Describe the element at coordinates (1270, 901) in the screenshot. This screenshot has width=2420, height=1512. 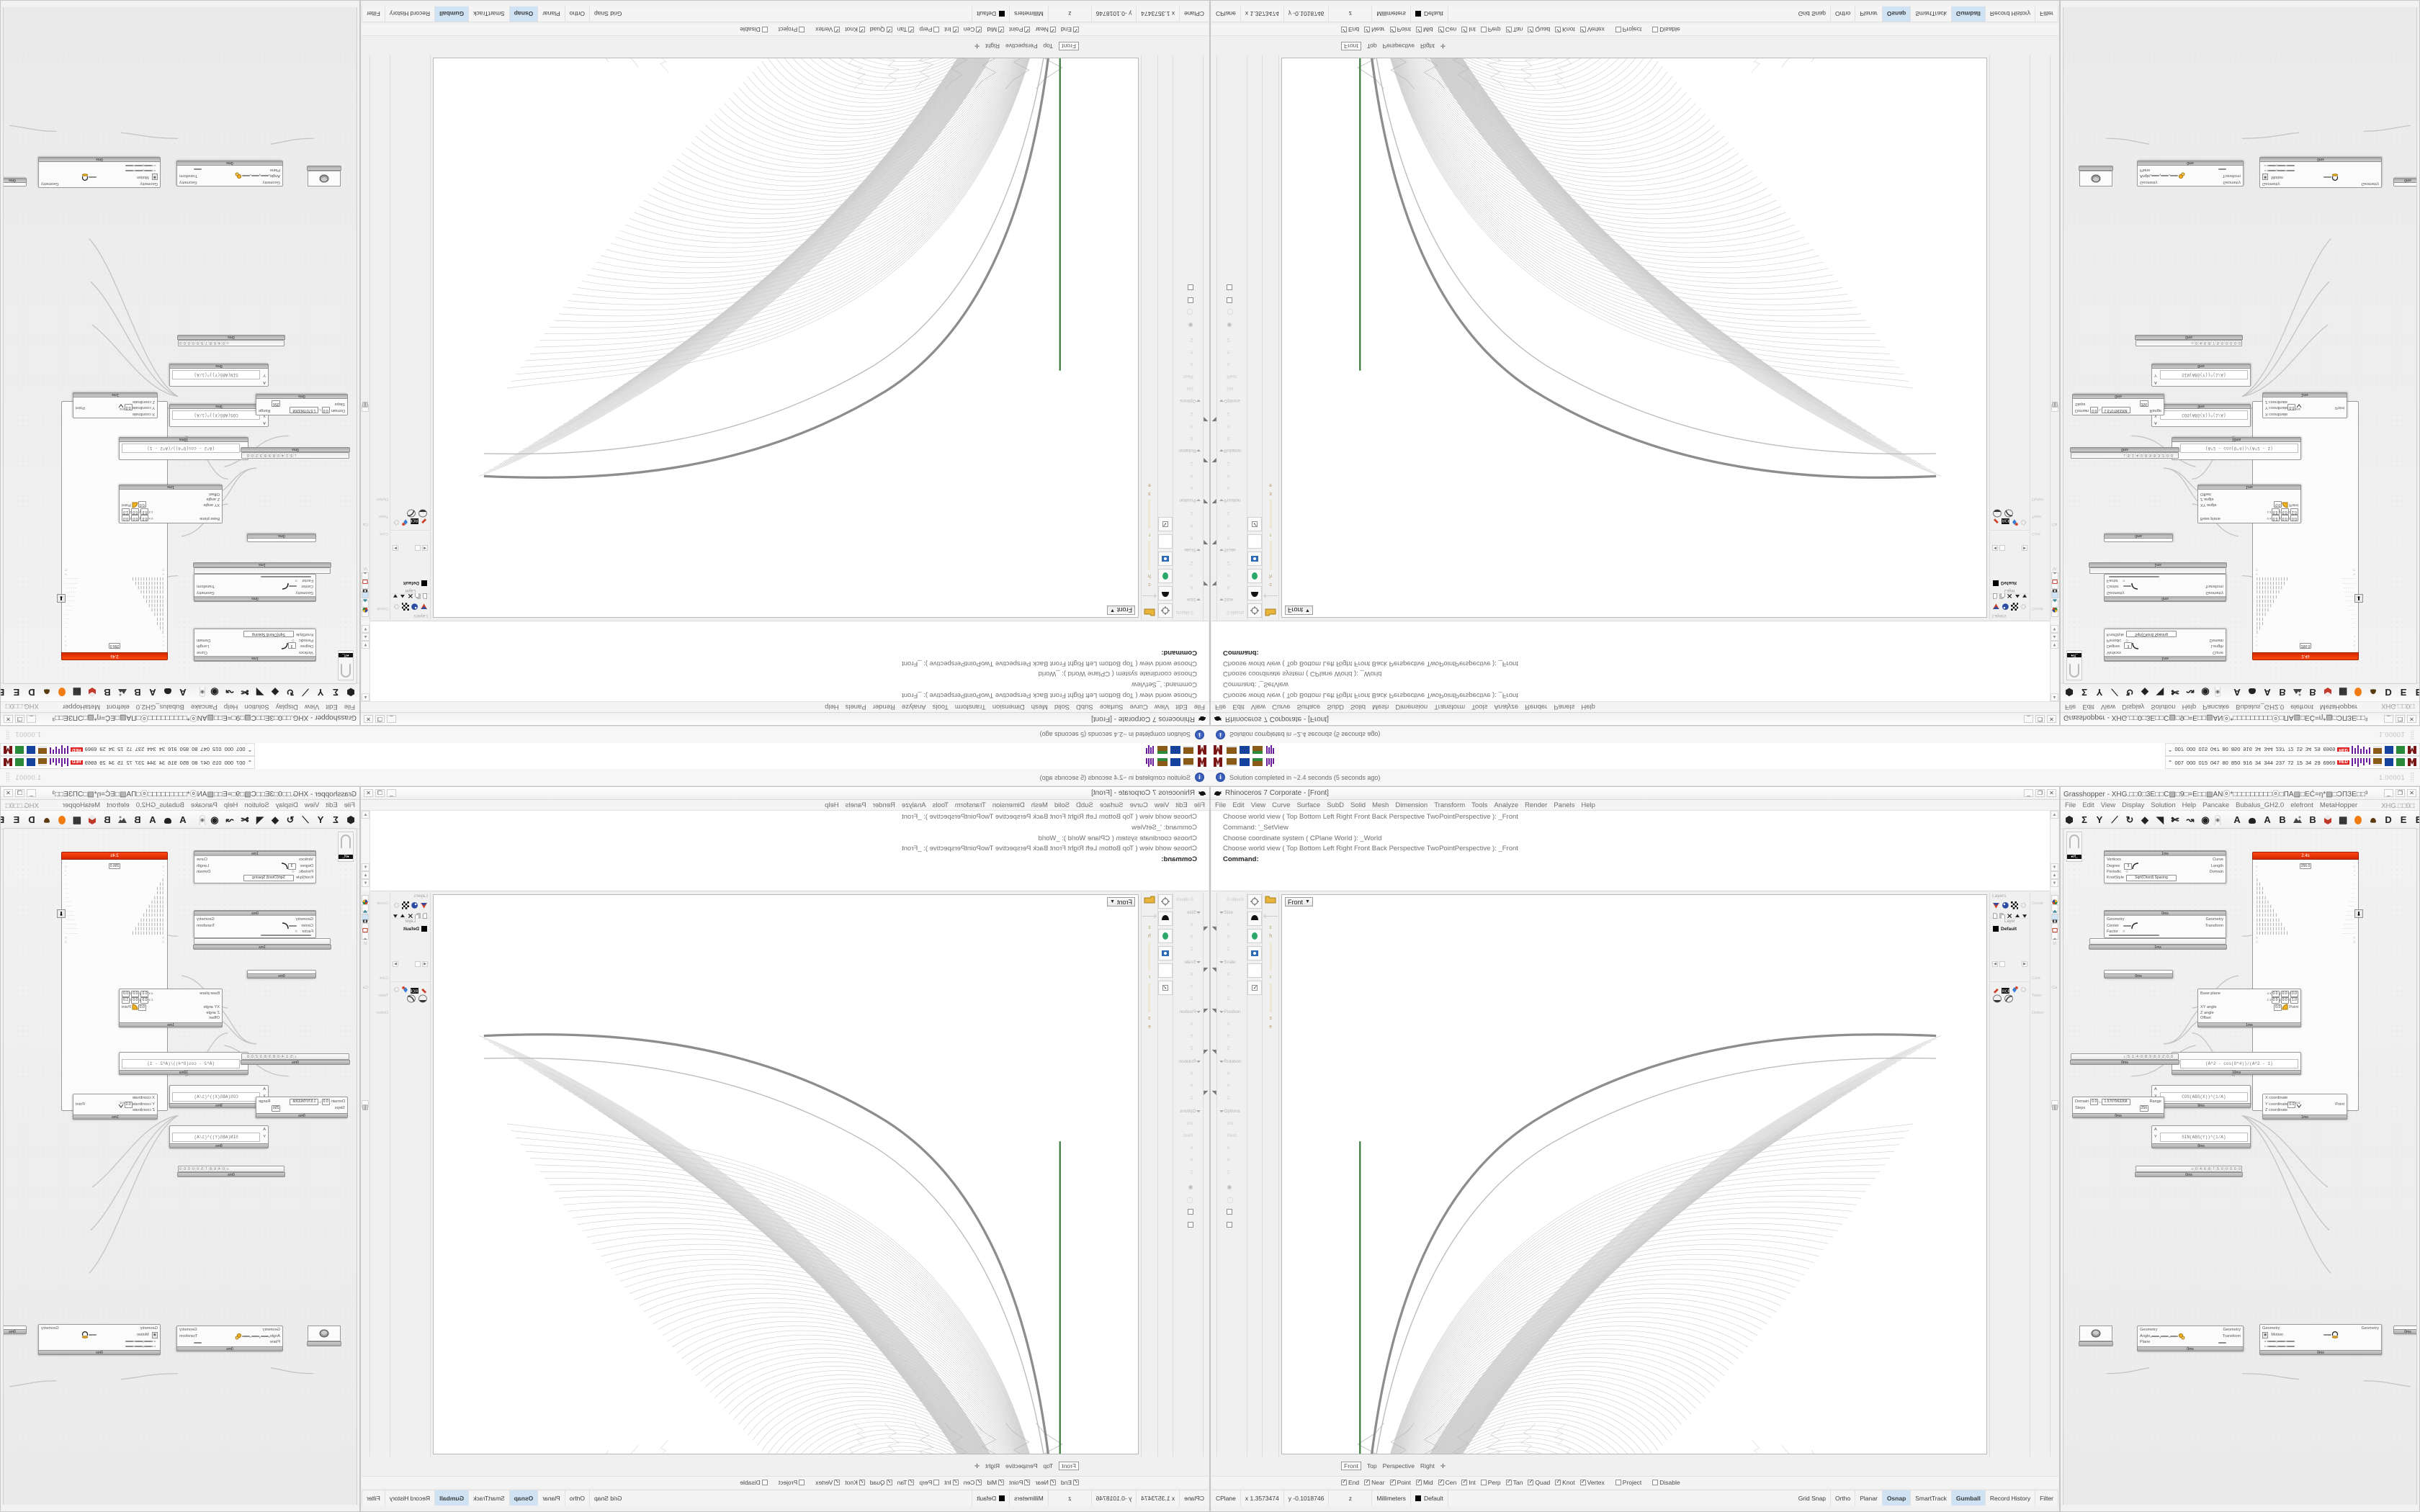
I see `folder-icon` at that location.